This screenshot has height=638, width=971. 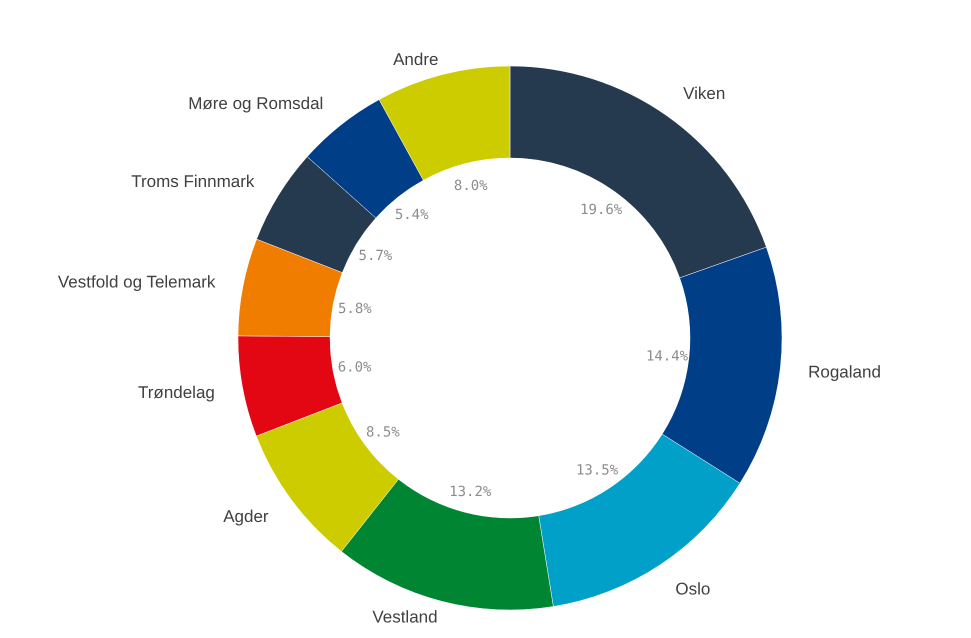 I want to click on slice-label: Andre, so click(x=415, y=59).